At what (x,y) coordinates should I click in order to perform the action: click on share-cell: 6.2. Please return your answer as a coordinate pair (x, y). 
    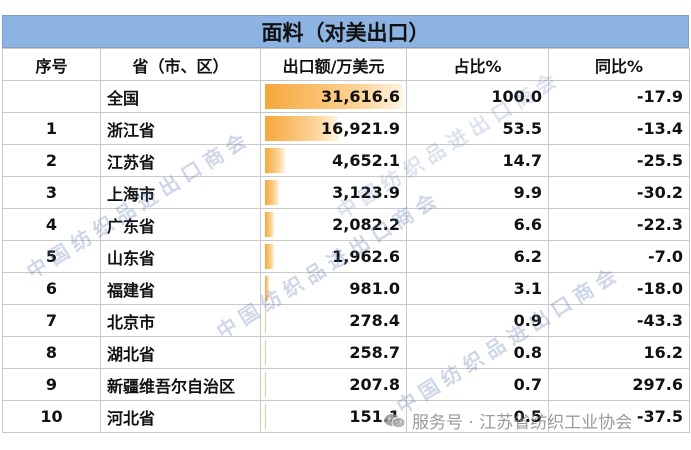
    Looking at the image, I should click on (477, 256).